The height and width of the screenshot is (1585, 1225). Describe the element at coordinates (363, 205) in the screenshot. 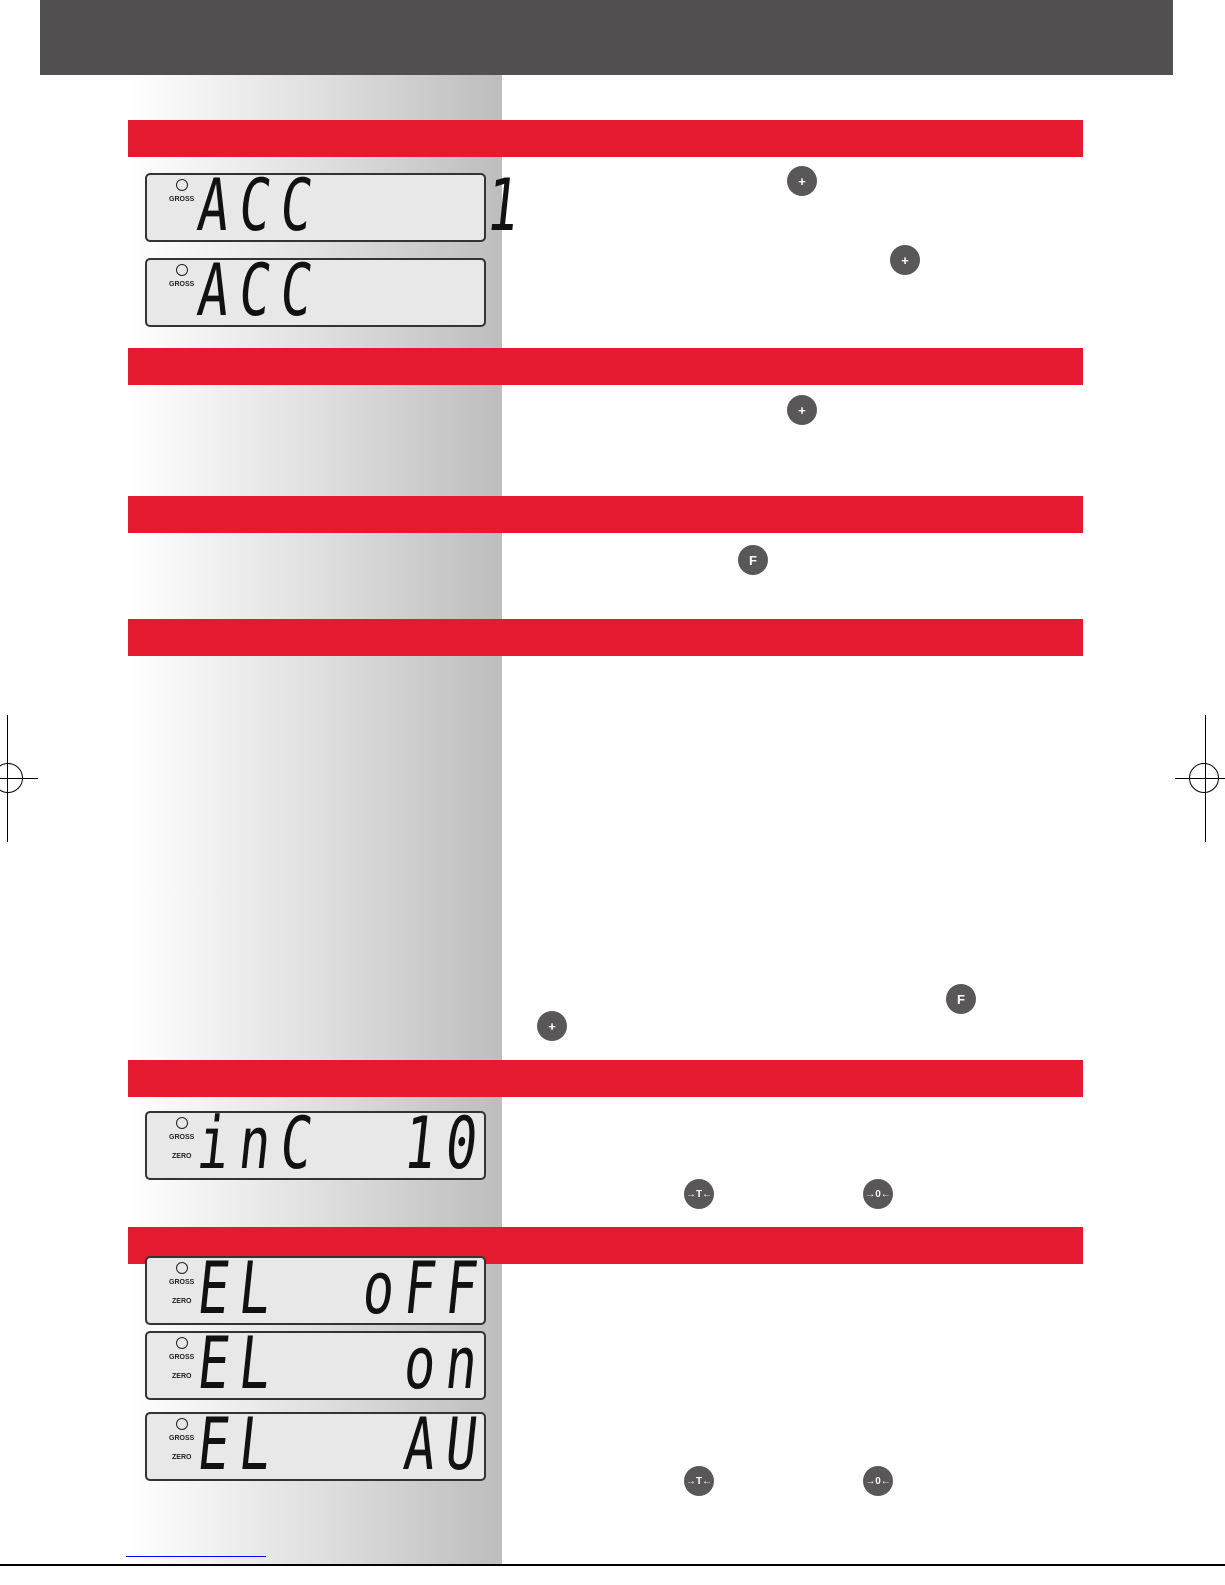

I see `lcd-text: ACC 1` at that location.